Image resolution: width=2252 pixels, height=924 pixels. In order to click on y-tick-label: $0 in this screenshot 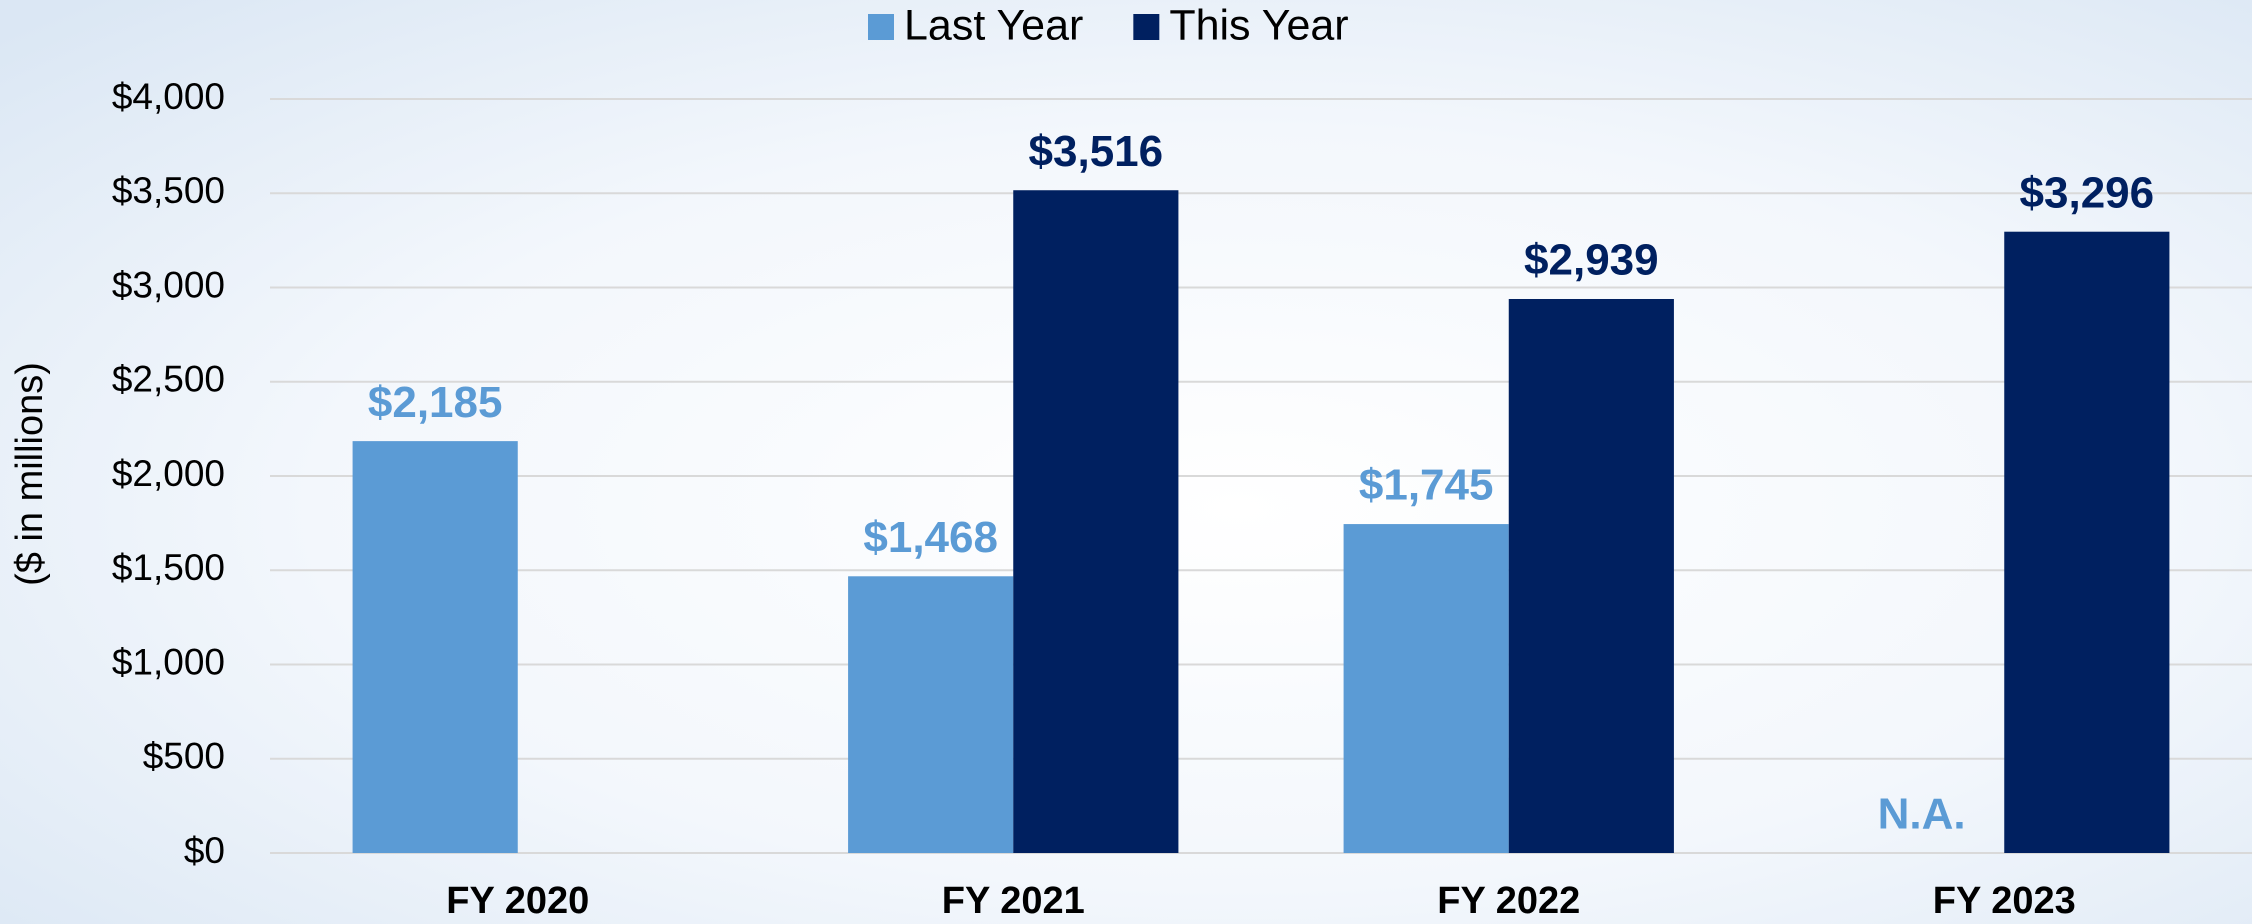, I will do `click(204, 850)`.